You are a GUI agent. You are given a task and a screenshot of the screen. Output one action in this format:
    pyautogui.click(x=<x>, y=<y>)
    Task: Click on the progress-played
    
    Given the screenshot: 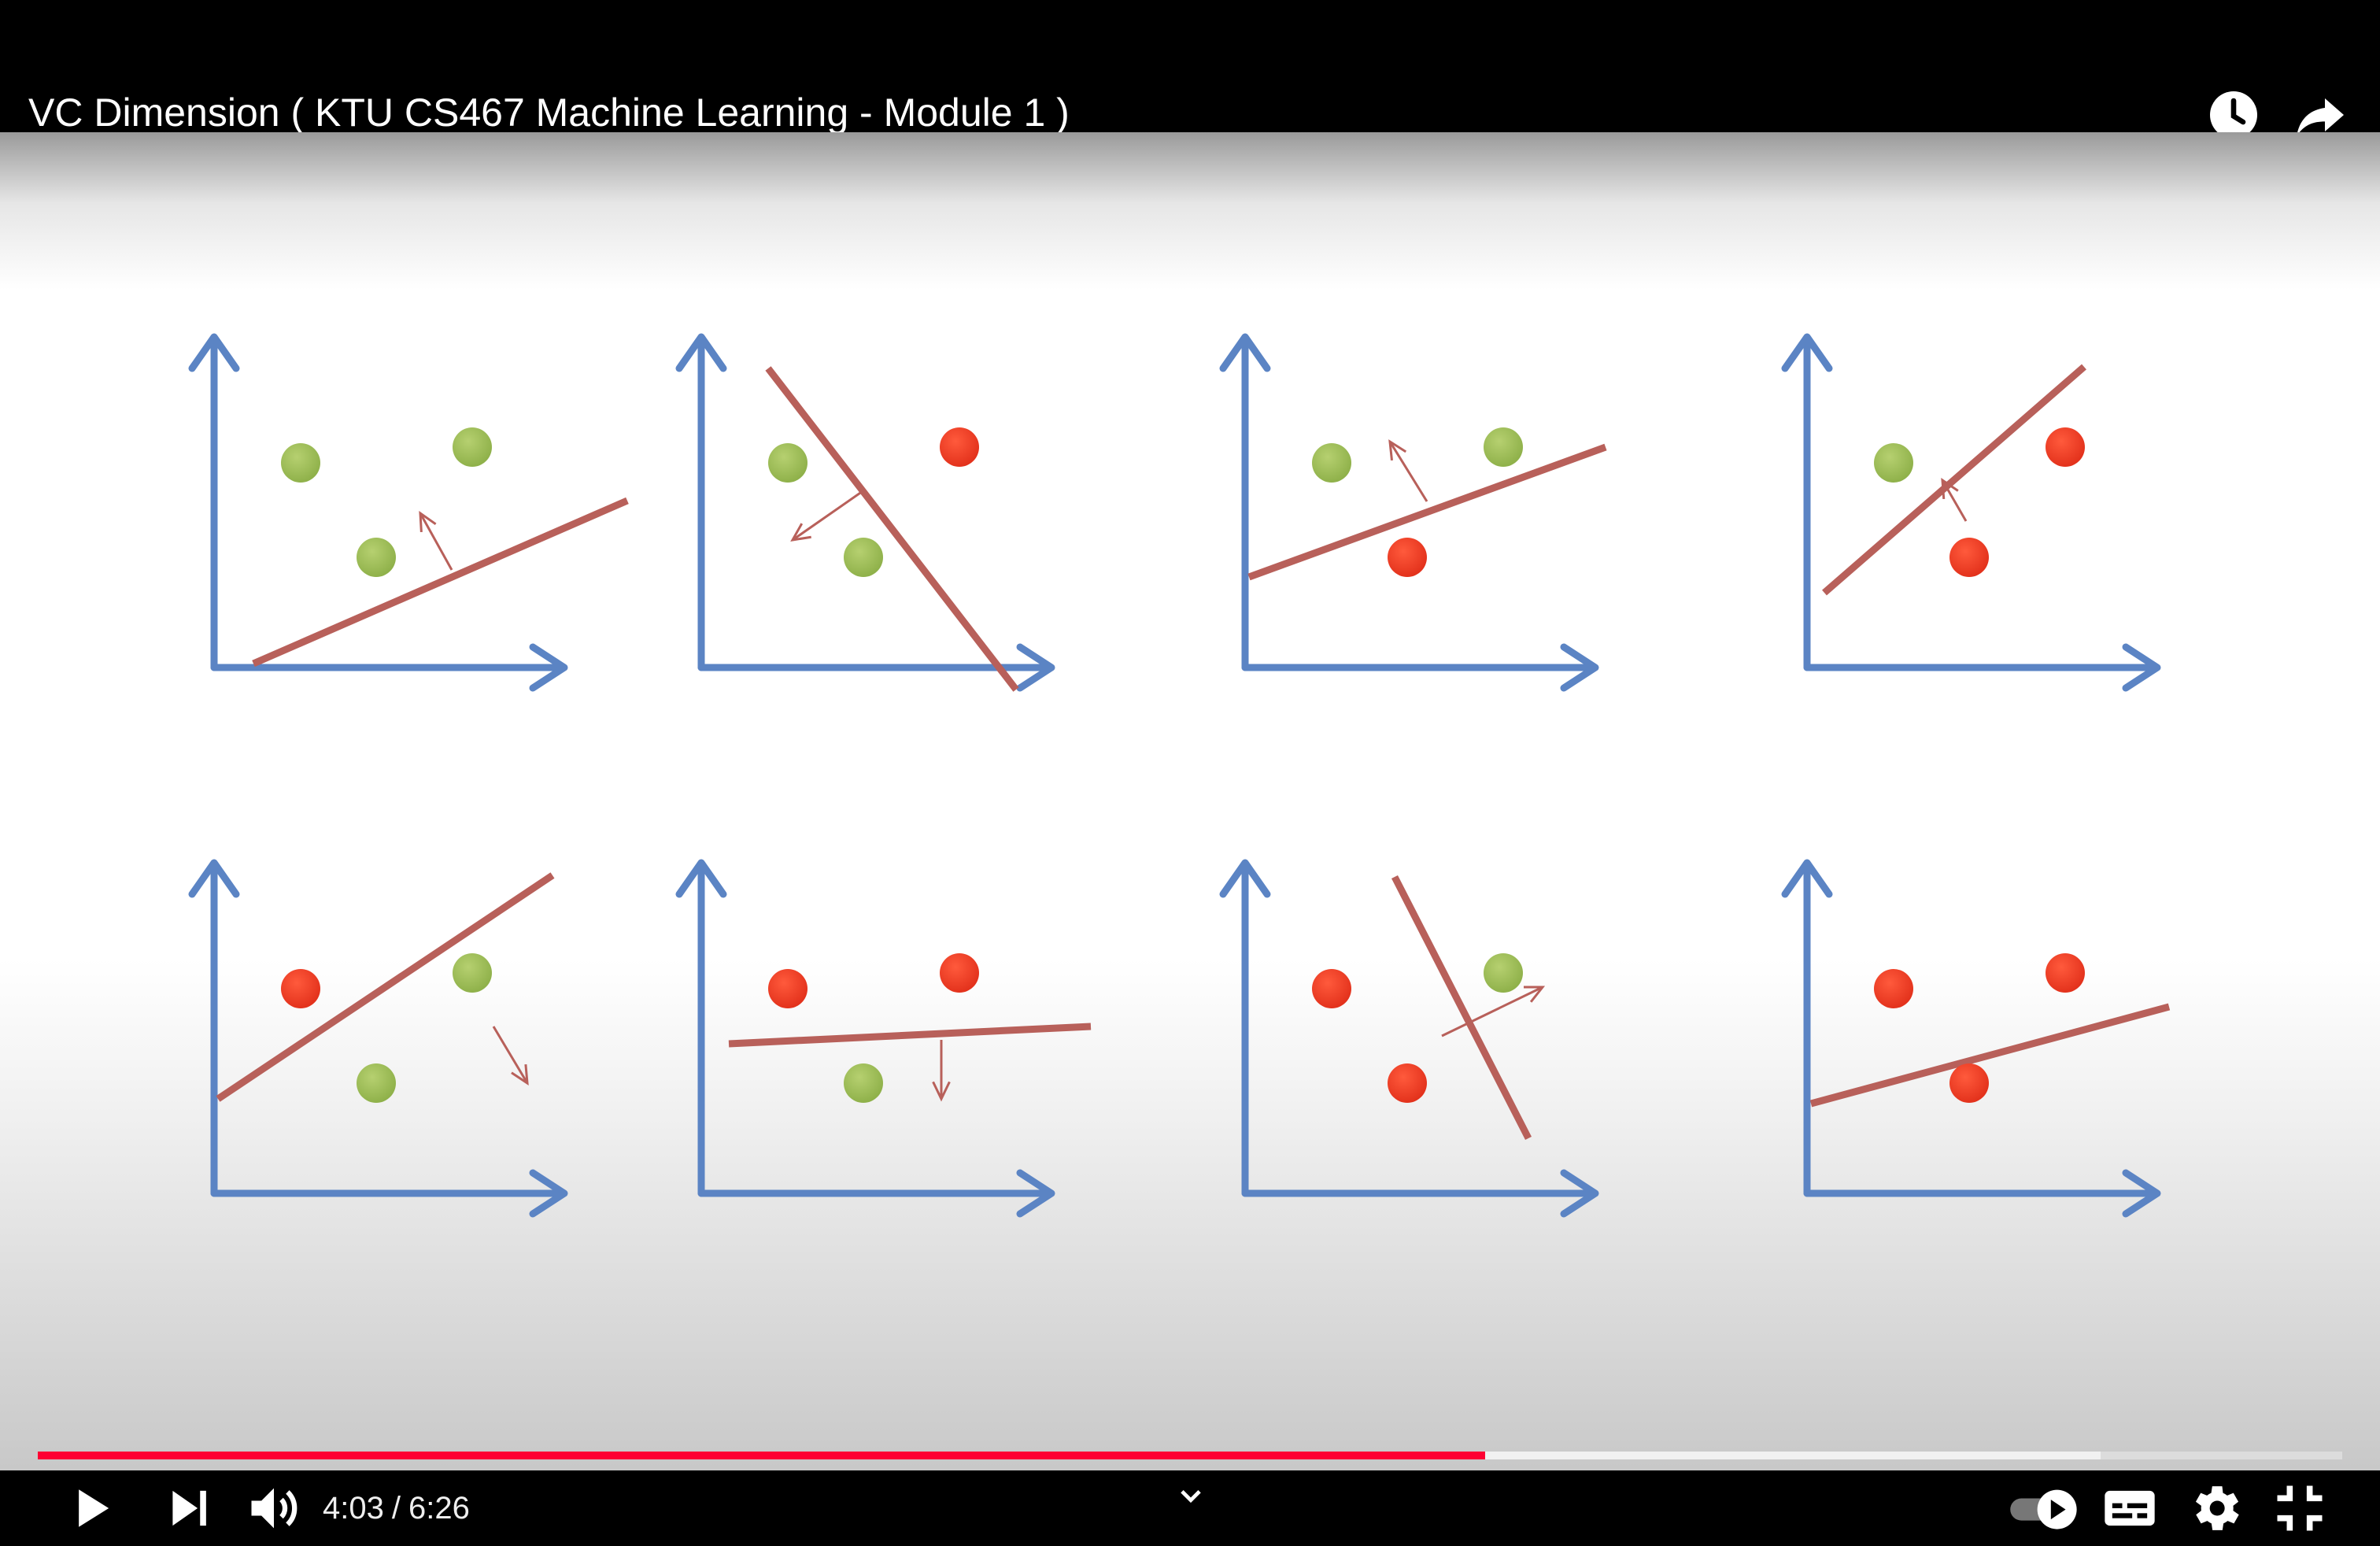 What is the action you would take?
    pyautogui.click(x=761, y=1456)
    